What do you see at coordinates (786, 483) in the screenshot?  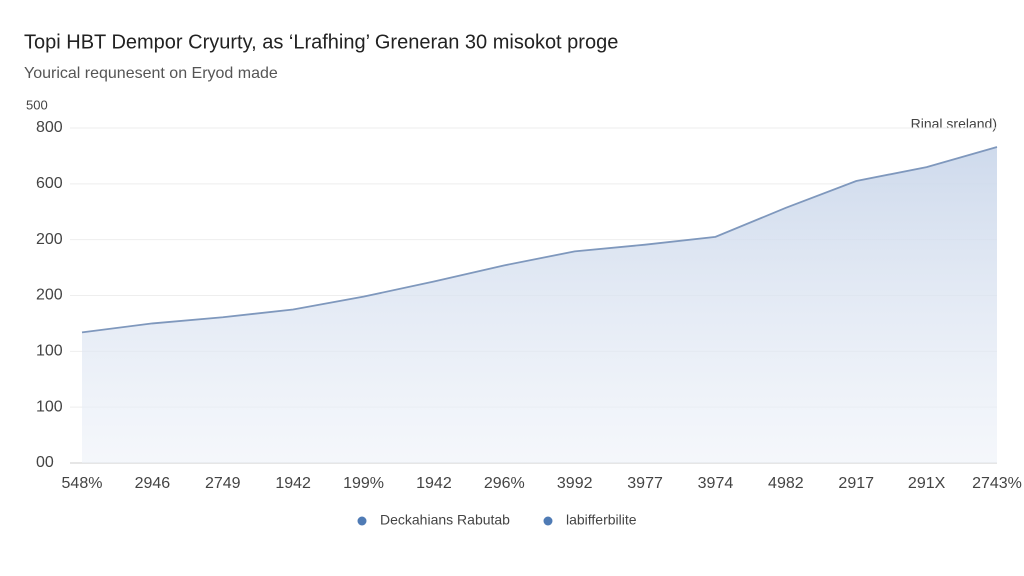 I see `x-tick-label: 4982` at bounding box center [786, 483].